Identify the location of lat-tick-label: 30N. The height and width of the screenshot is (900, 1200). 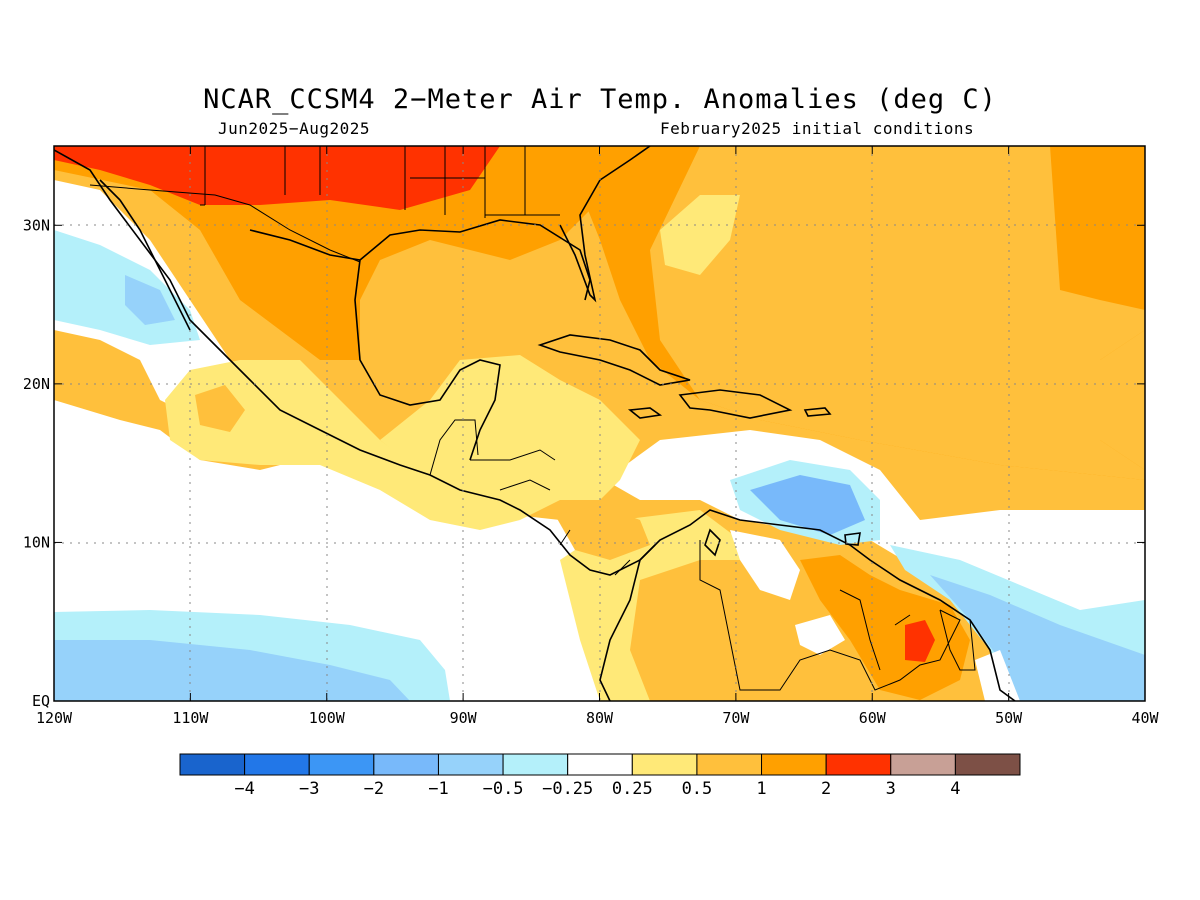
(36, 225).